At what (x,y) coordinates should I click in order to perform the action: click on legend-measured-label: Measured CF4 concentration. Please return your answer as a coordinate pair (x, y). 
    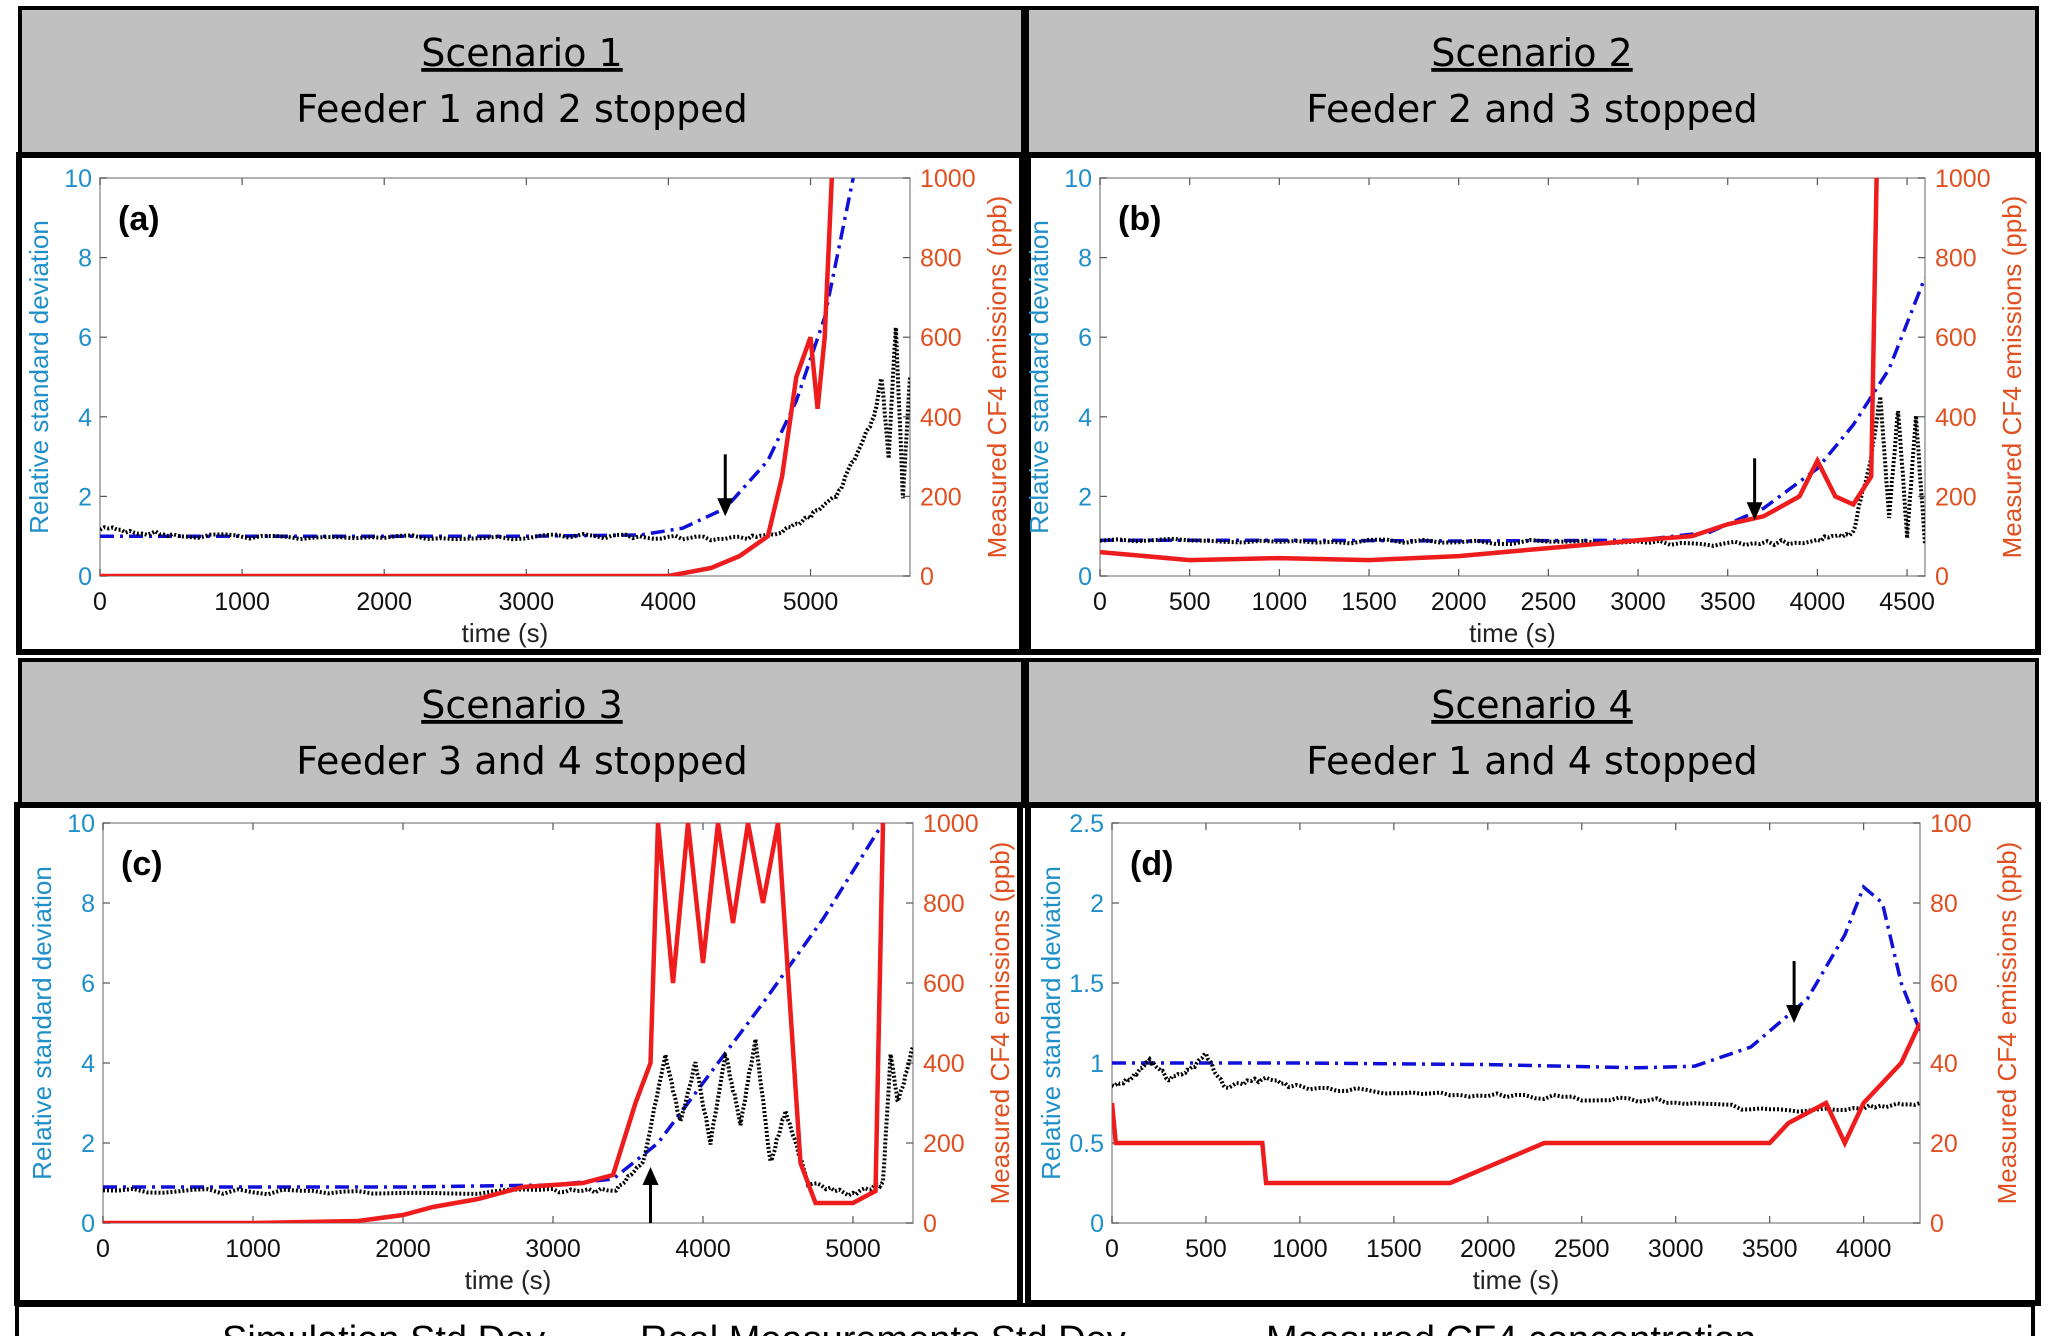
    Looking at the image, I should click on (1511, 1327).